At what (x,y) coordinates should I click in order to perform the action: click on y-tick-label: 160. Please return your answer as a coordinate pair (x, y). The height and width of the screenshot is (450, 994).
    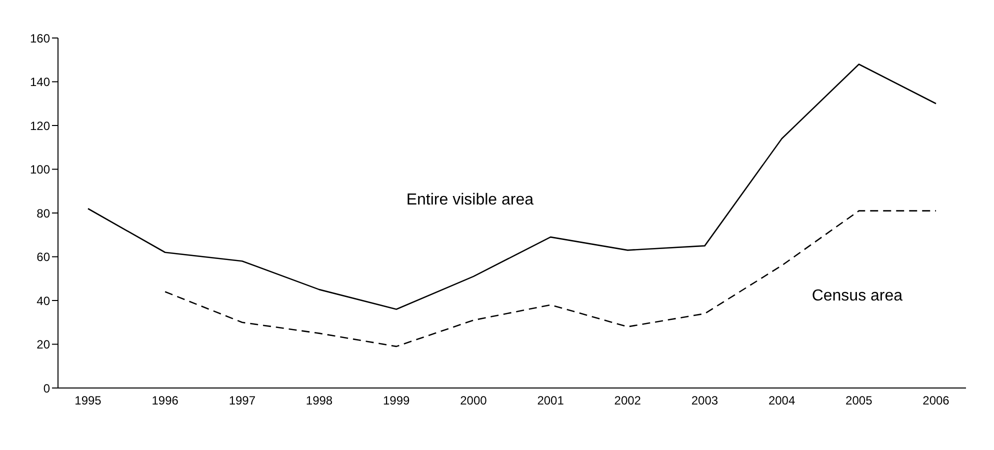
    Looking at the image, I should click on (40, 38).